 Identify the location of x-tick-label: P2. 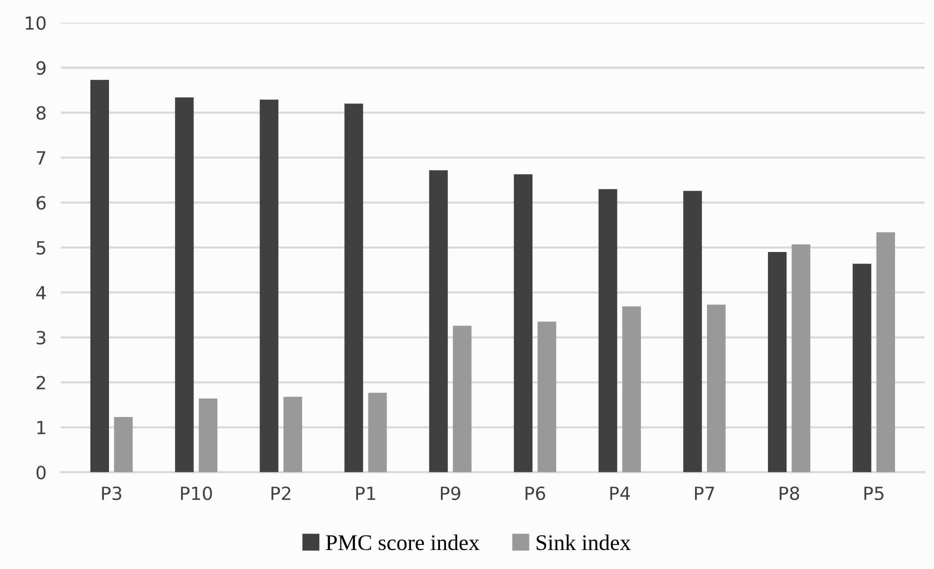
(281, 493).